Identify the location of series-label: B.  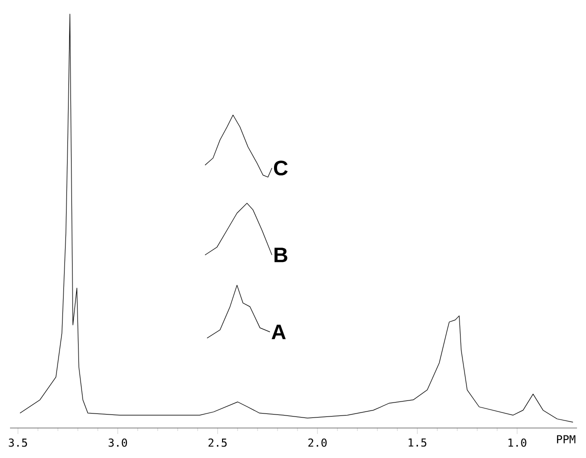
(281, 255).